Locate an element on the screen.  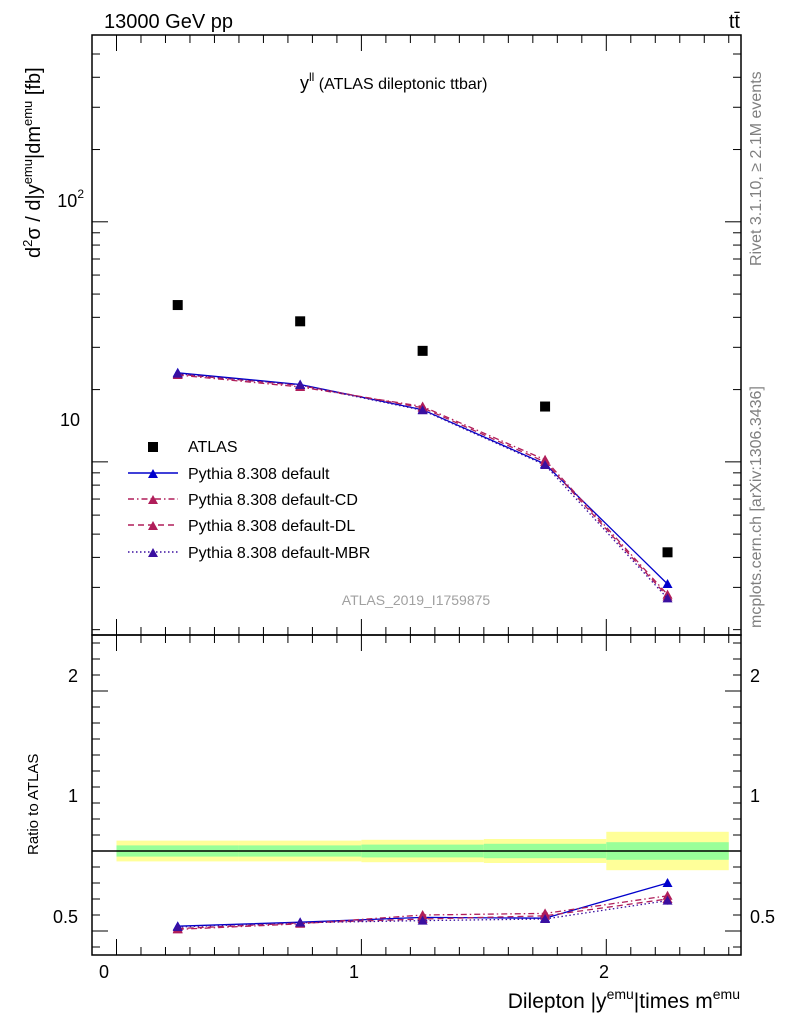
y-tick-label-100: 102 is located at coordinates (70, 199).